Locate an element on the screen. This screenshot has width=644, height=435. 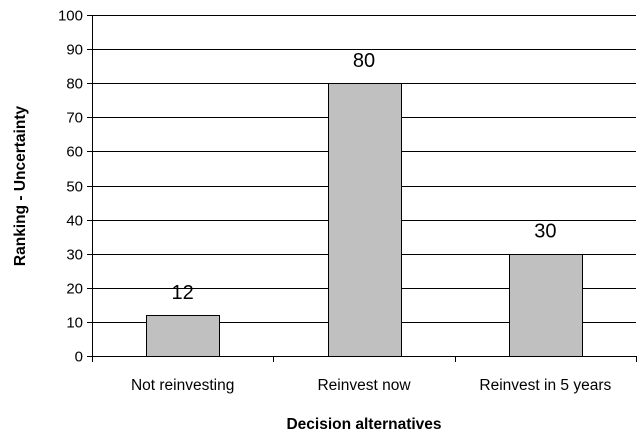
x-axis-title: Decision alternatives is located at coordinates (363, 424).